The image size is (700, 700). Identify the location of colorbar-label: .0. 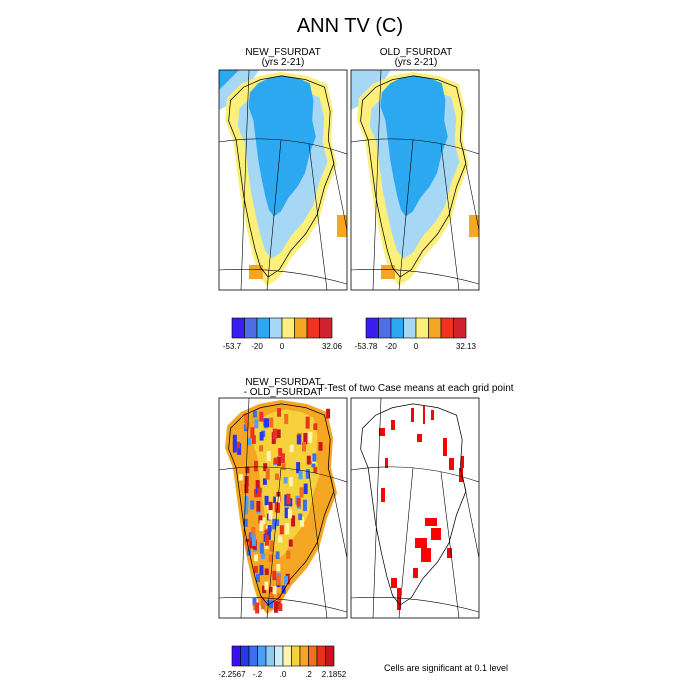
(283, 674).